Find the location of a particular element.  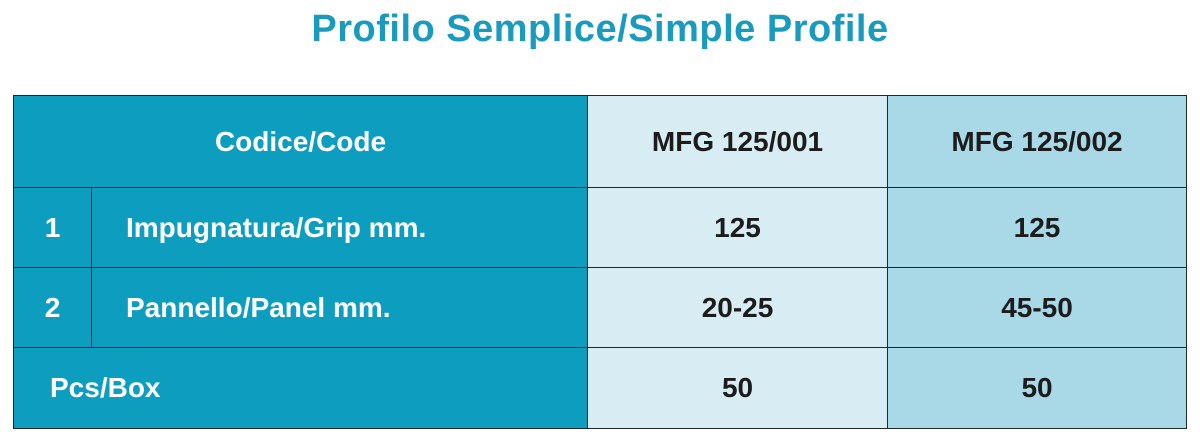

row-number: 2 is located at coordinates (52, 307).